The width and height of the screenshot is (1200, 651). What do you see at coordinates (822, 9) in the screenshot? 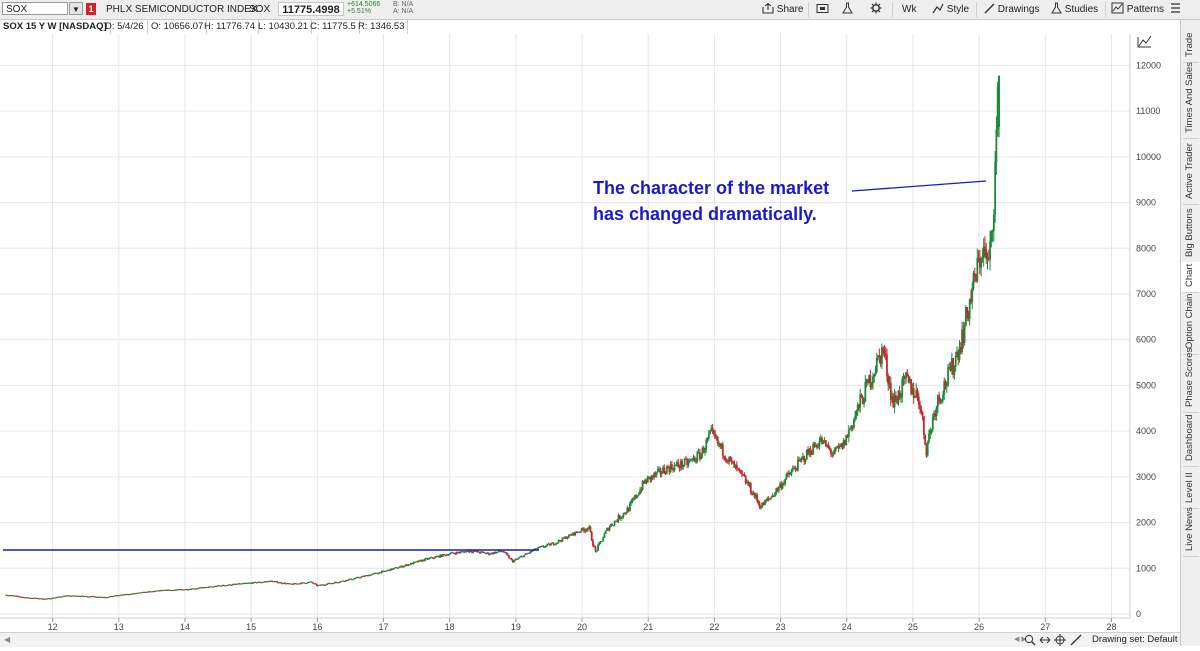
I see `screenshot-button` at bounding box center [822, 9].